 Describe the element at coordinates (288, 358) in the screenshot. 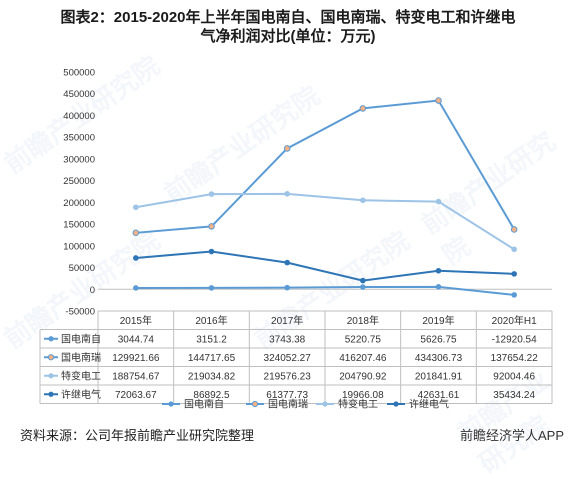

I see `table-cell-value: 324052.27` at that location.